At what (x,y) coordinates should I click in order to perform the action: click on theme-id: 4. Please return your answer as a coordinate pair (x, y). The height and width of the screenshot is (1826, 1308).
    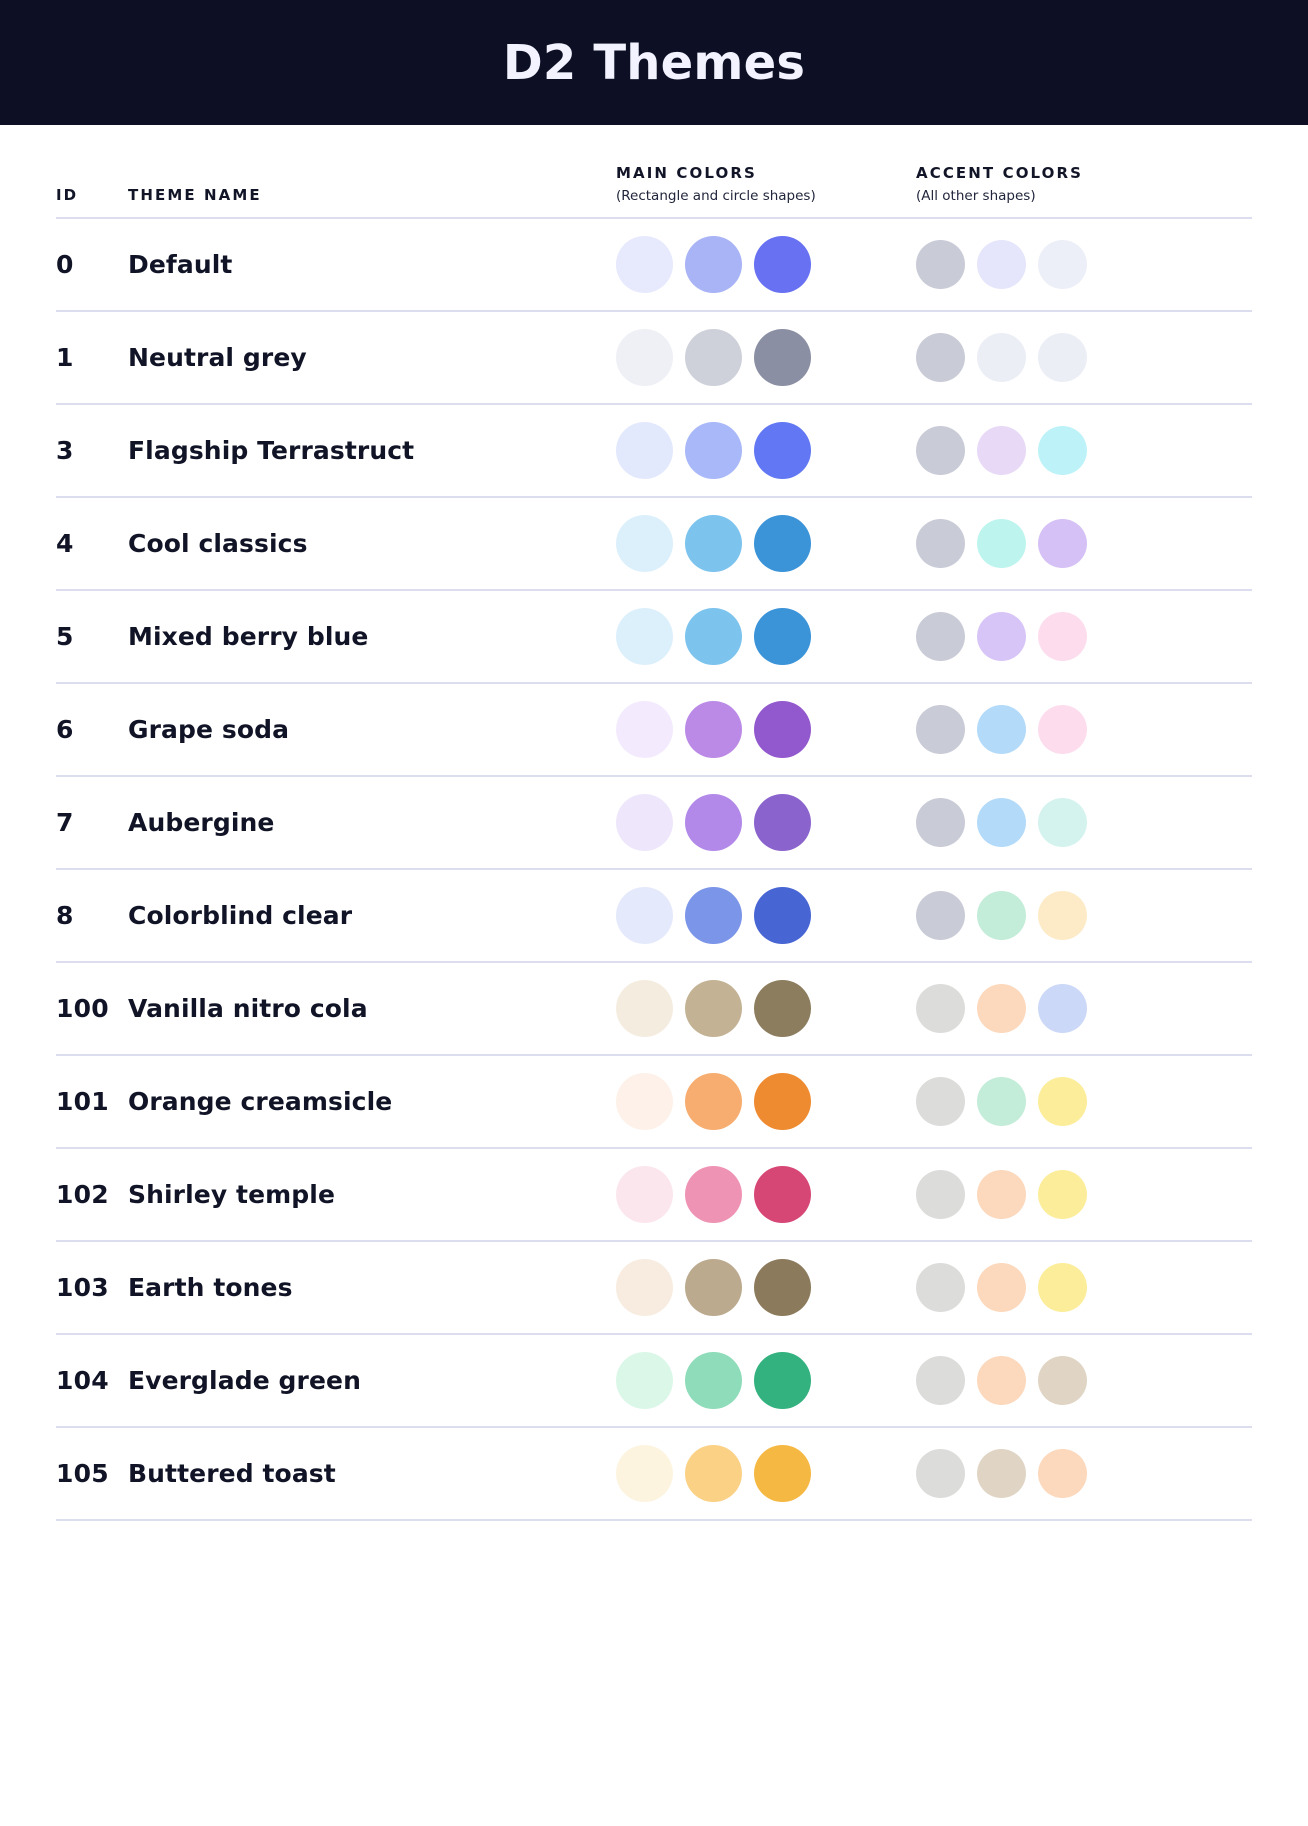
    Looking at the image, I should click on (65, 543).